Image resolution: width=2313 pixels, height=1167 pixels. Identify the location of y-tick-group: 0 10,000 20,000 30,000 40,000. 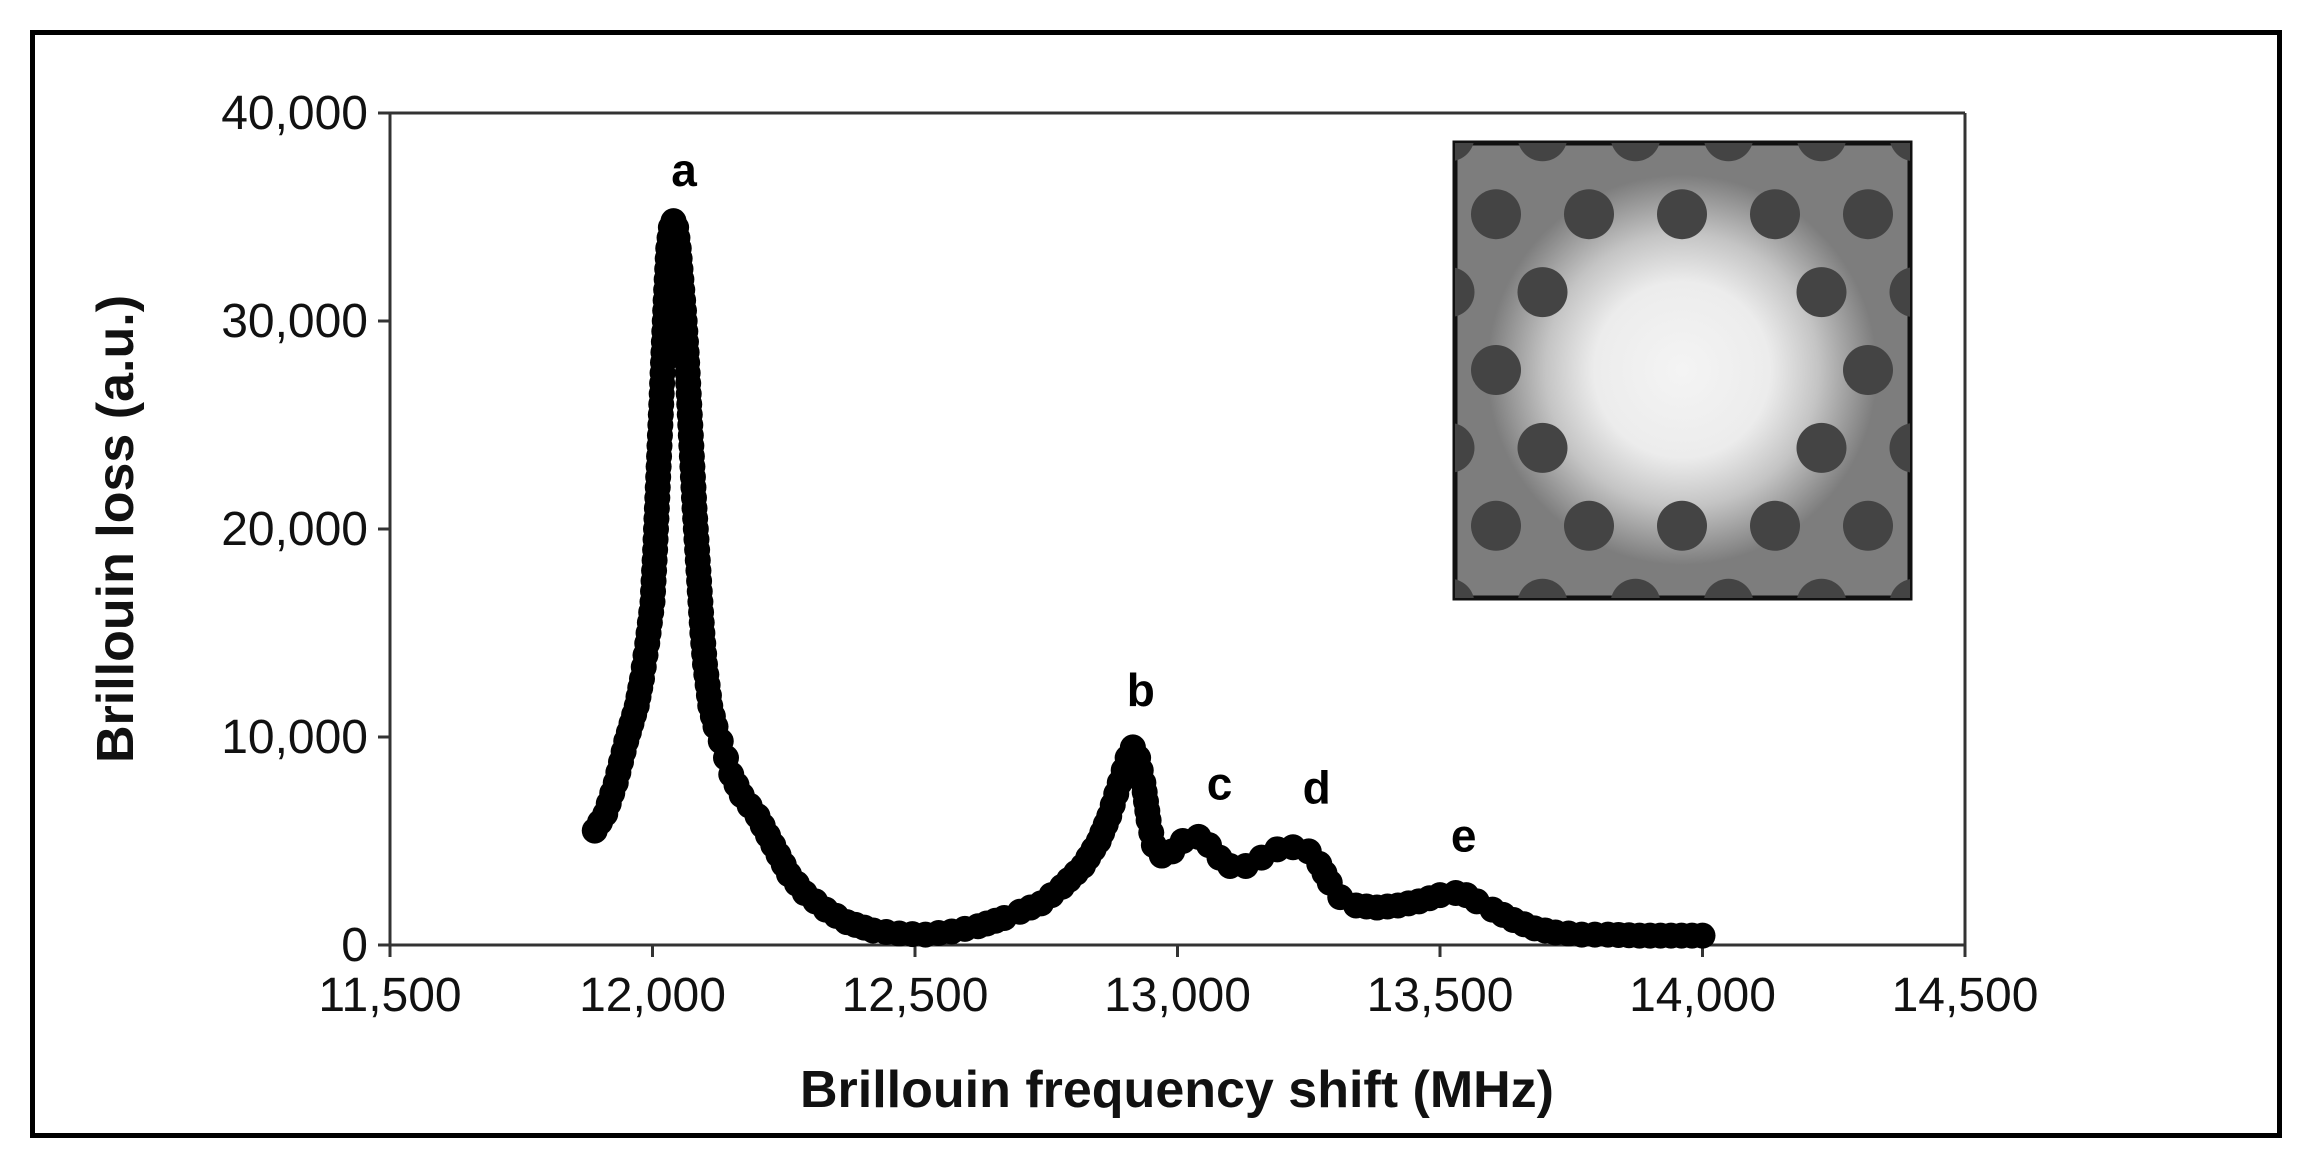
(305, 529).